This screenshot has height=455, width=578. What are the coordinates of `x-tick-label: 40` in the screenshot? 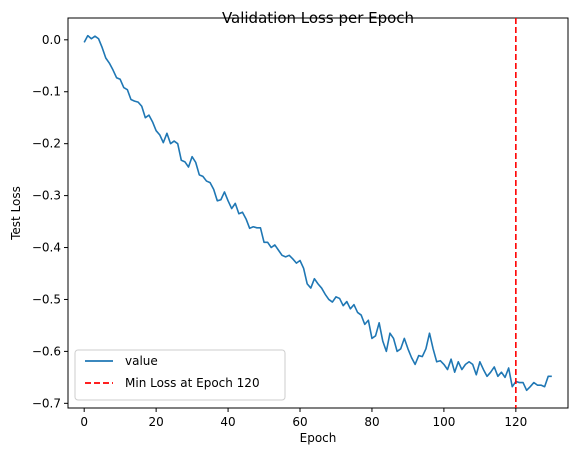 It's located at (227, 422).